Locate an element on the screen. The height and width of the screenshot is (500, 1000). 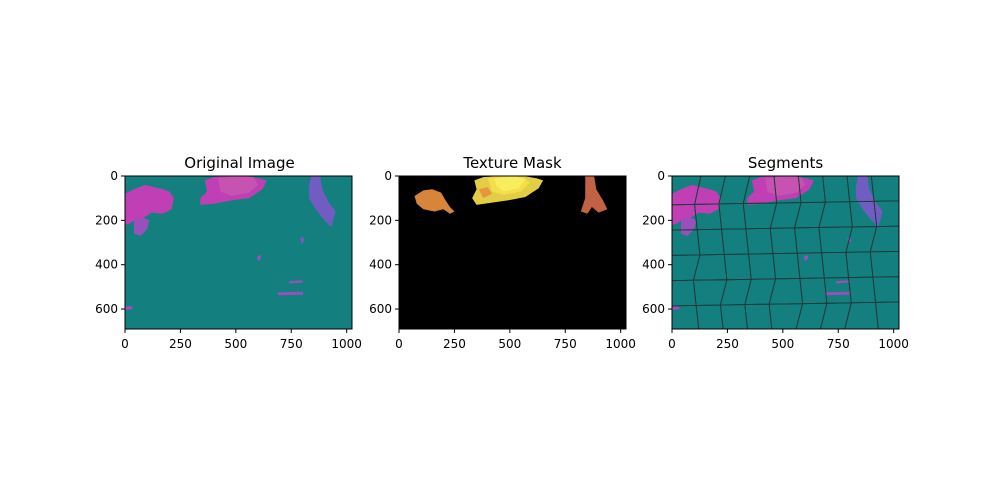
panel-title: Segments is located at coordinates (786, 163).